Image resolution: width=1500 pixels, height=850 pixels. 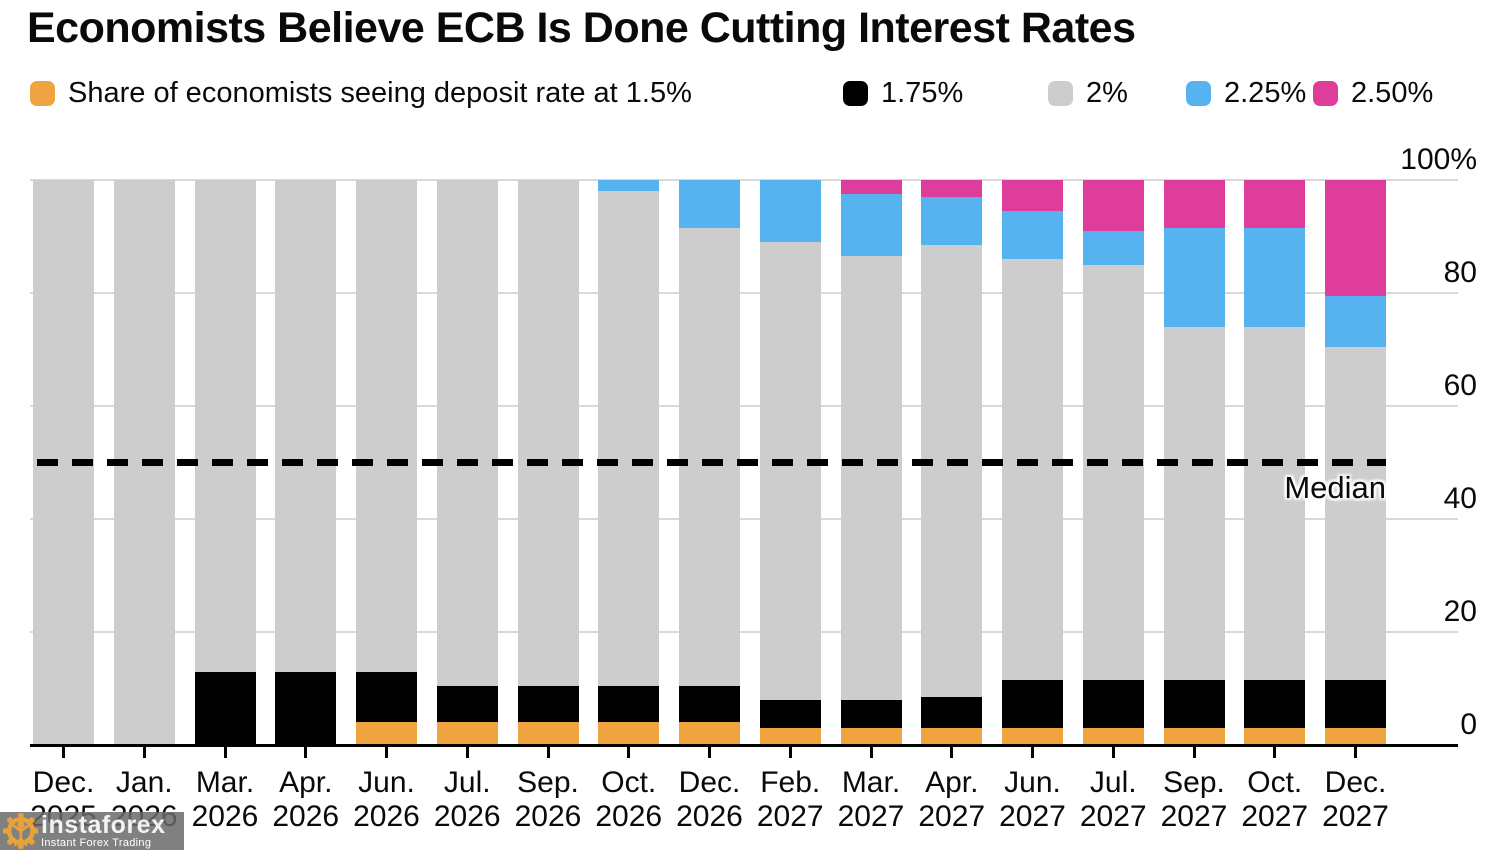 I want to click on x-axis-label: Dec. 2026, so click(x=709, y=799).